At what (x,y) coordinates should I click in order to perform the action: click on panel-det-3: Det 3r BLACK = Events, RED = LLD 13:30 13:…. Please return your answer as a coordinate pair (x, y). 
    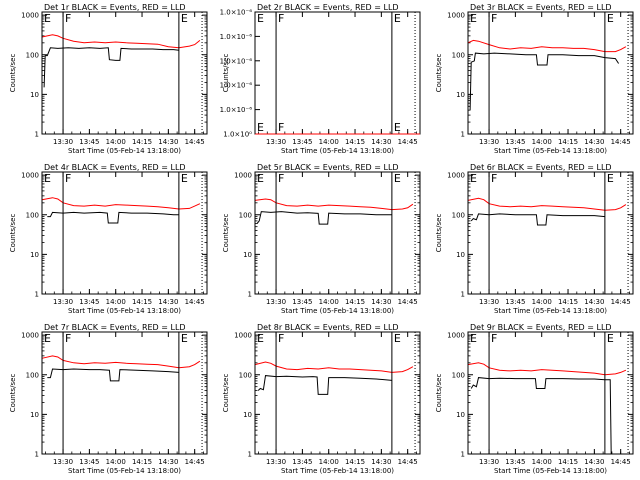
    Looking at the image, I should click on (534, 79).